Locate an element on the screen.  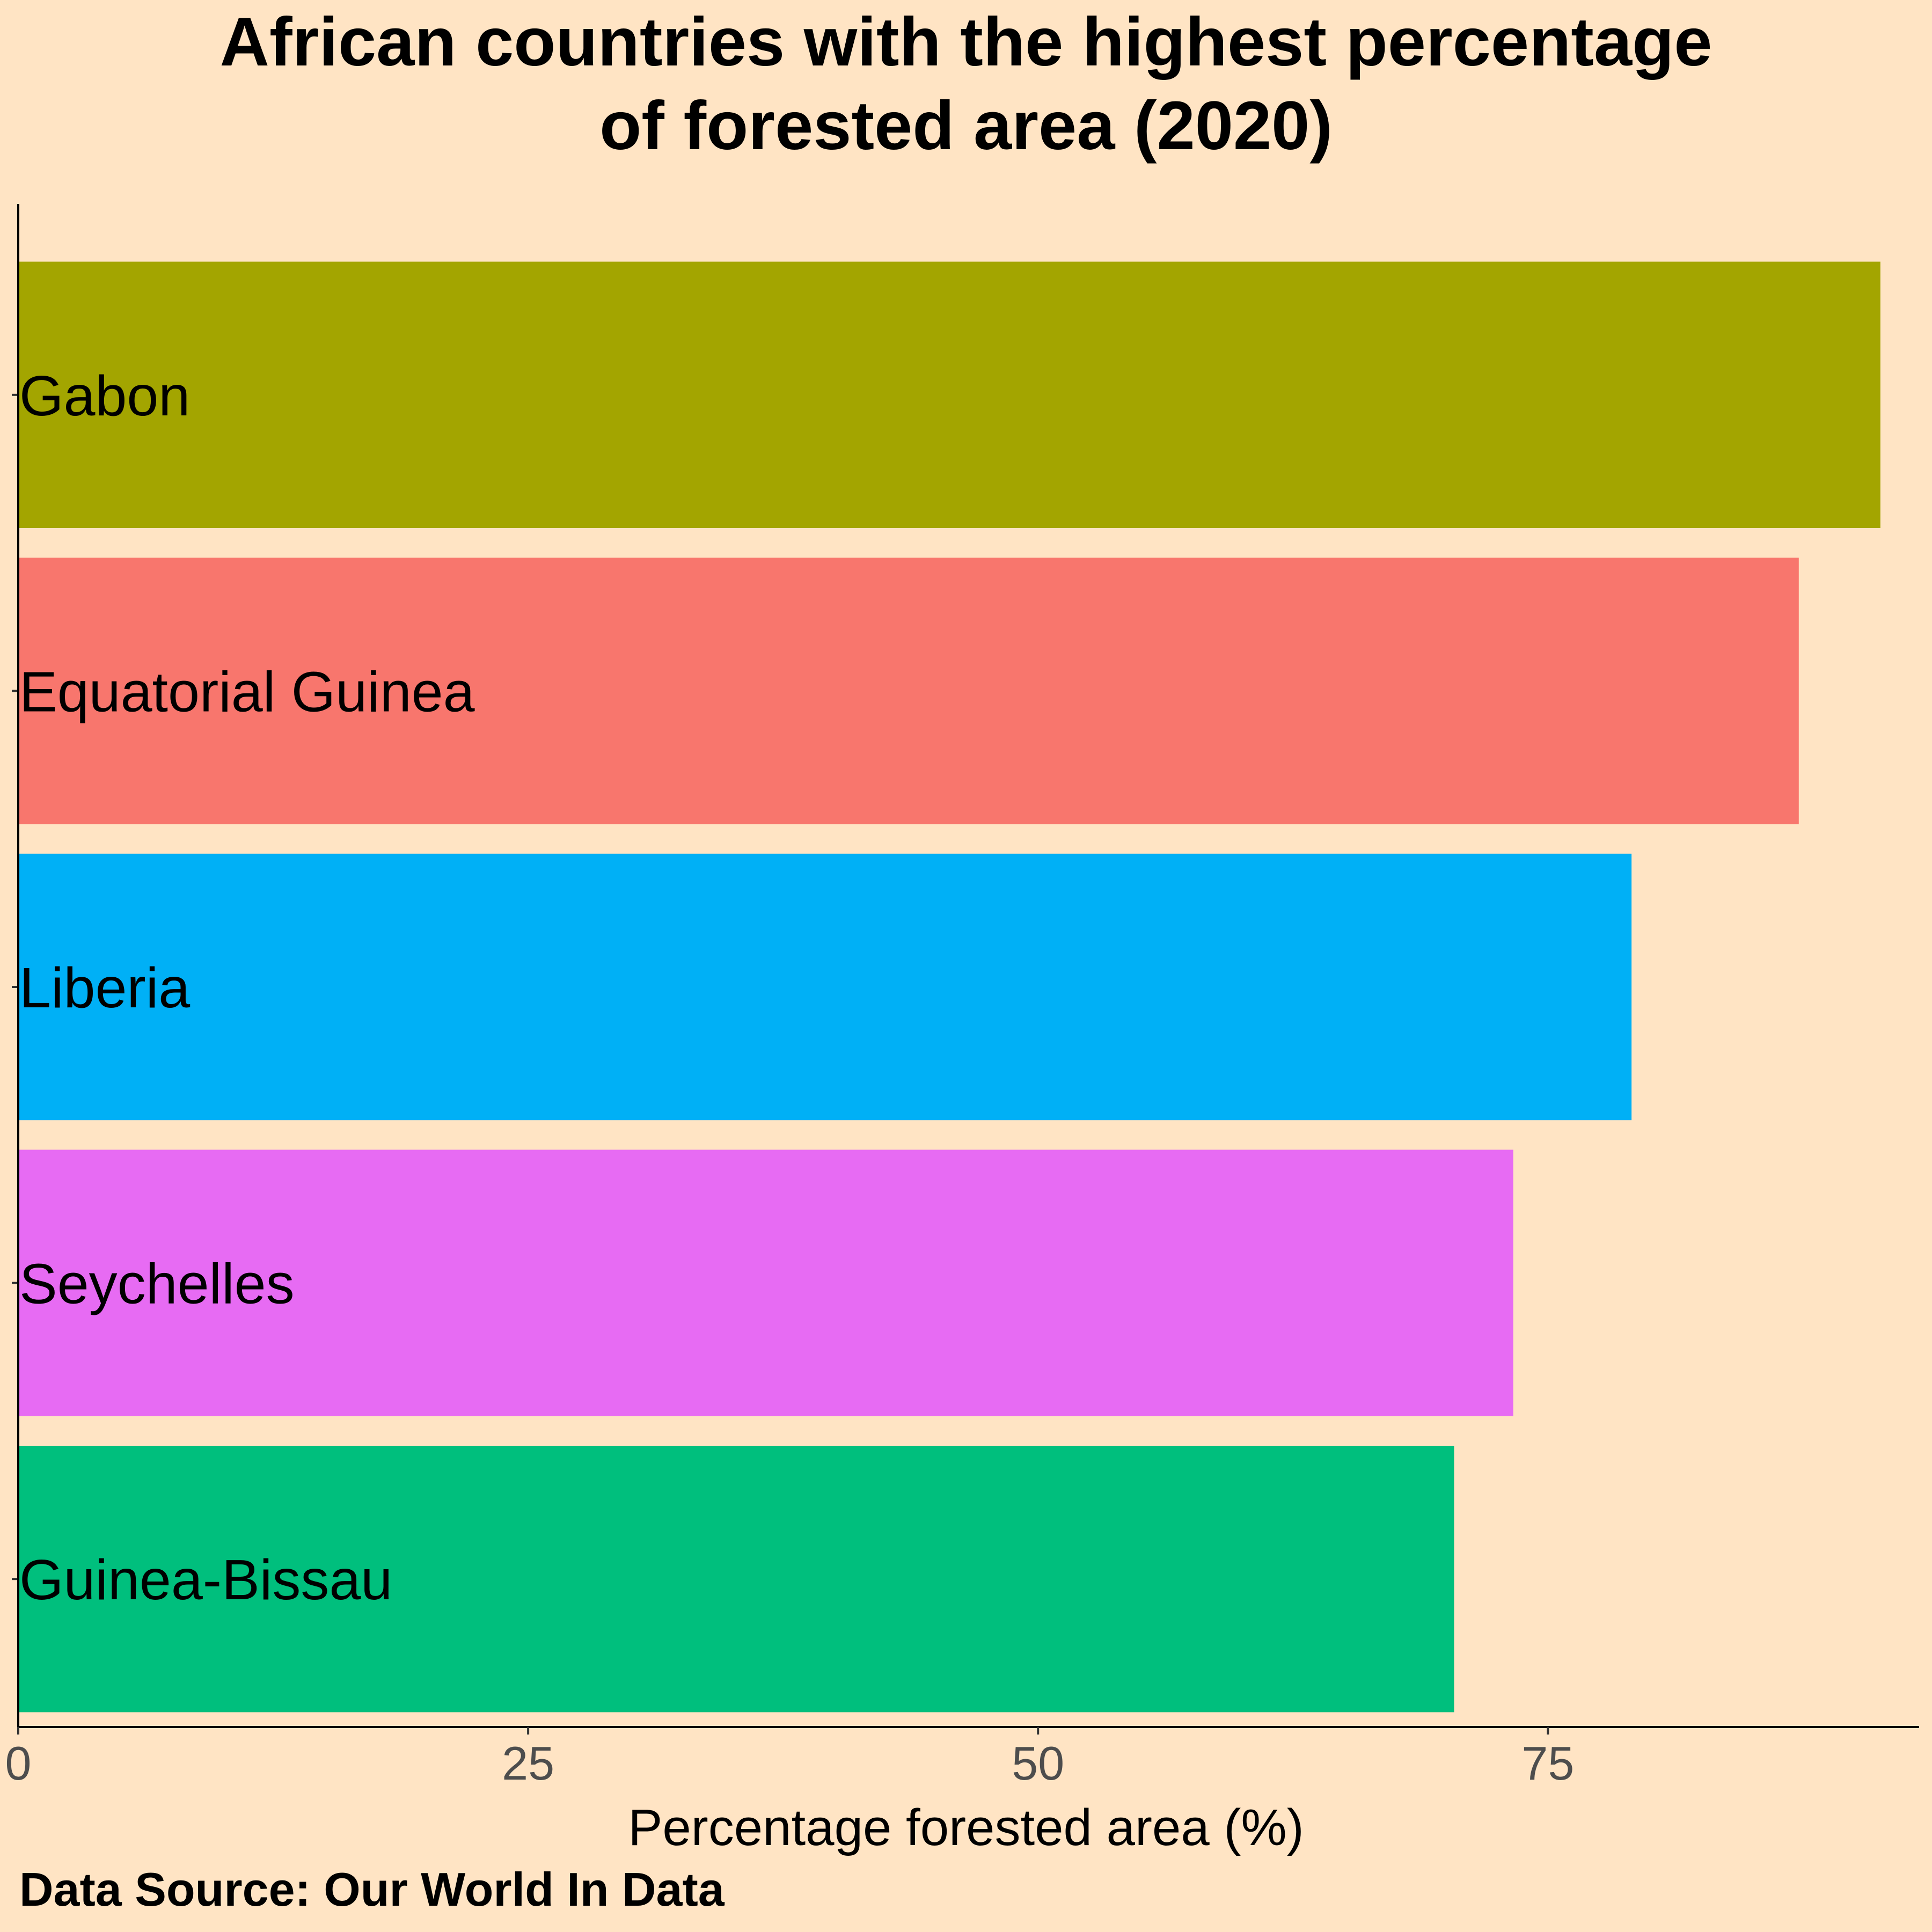
bar-seychelles is located at coordinates (765, 1283).